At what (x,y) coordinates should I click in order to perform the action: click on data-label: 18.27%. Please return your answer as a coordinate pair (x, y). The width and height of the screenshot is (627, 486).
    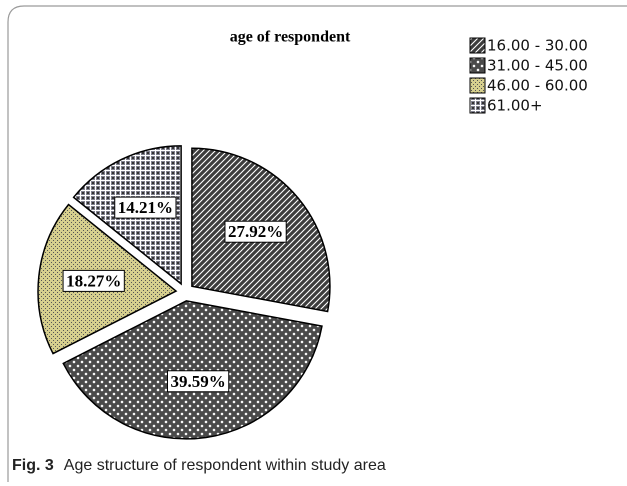
    Looking at the image, I should click on (93, 280).